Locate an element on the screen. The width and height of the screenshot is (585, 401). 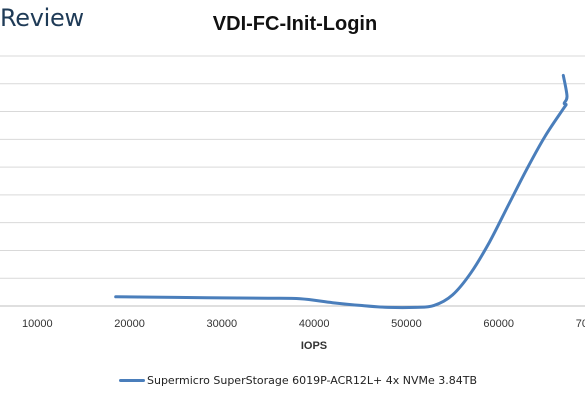
x-tick-label: 10000 is located at coordinates (37, 324).